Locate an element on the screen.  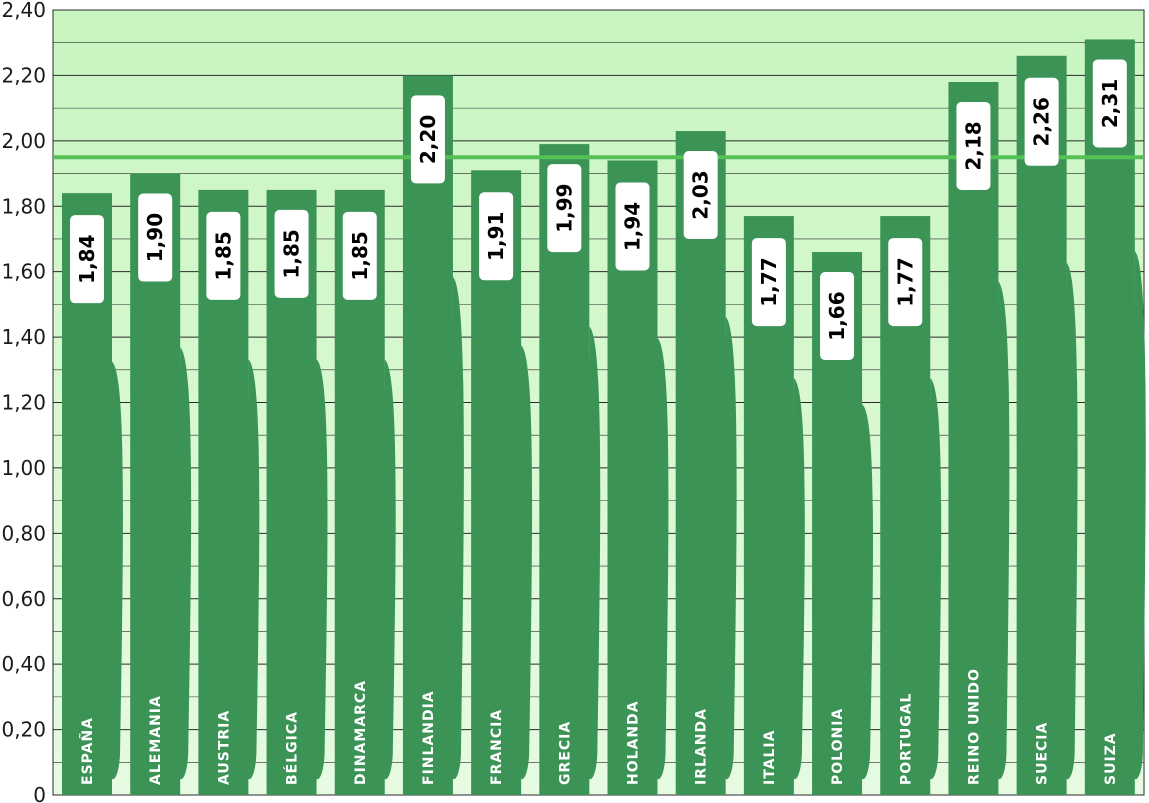
x-category-label: PORTUGAL is located at coordinates (906, 739).